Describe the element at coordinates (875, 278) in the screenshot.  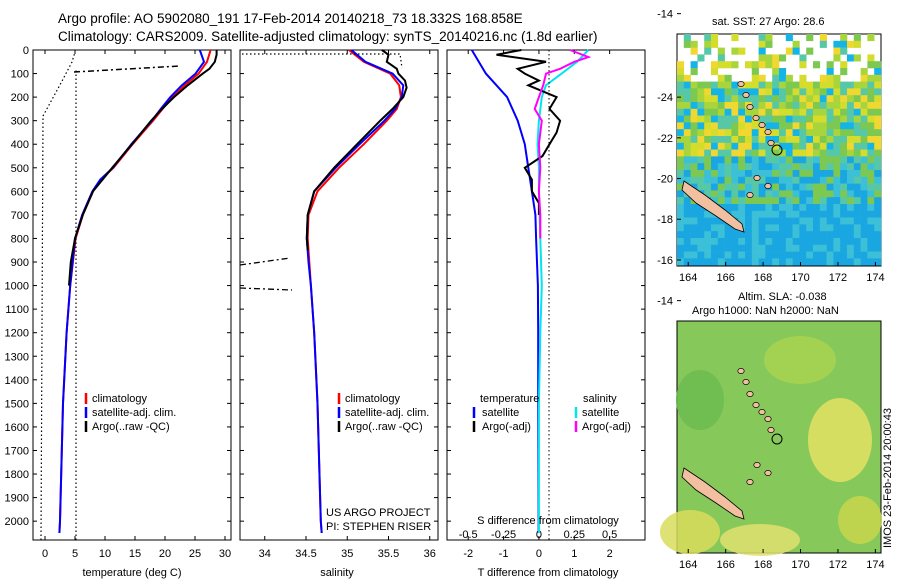
I see `sst-map-lon-tick-label: 174` at that location.